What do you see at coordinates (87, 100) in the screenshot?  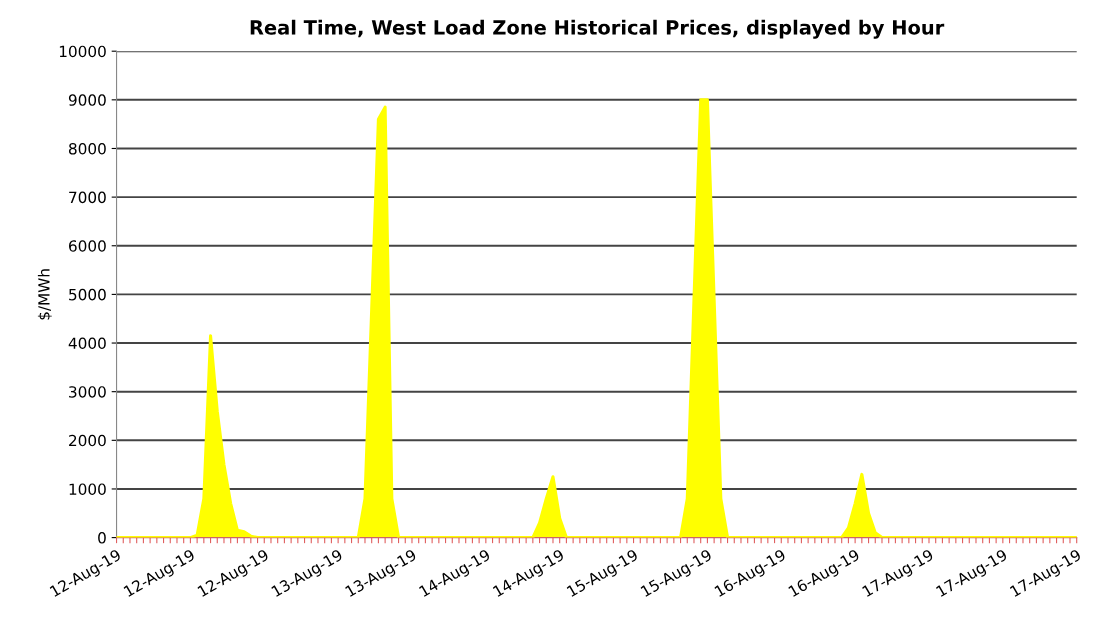 I see `y-tick-label: 9000` at bounding box center [87, 100].